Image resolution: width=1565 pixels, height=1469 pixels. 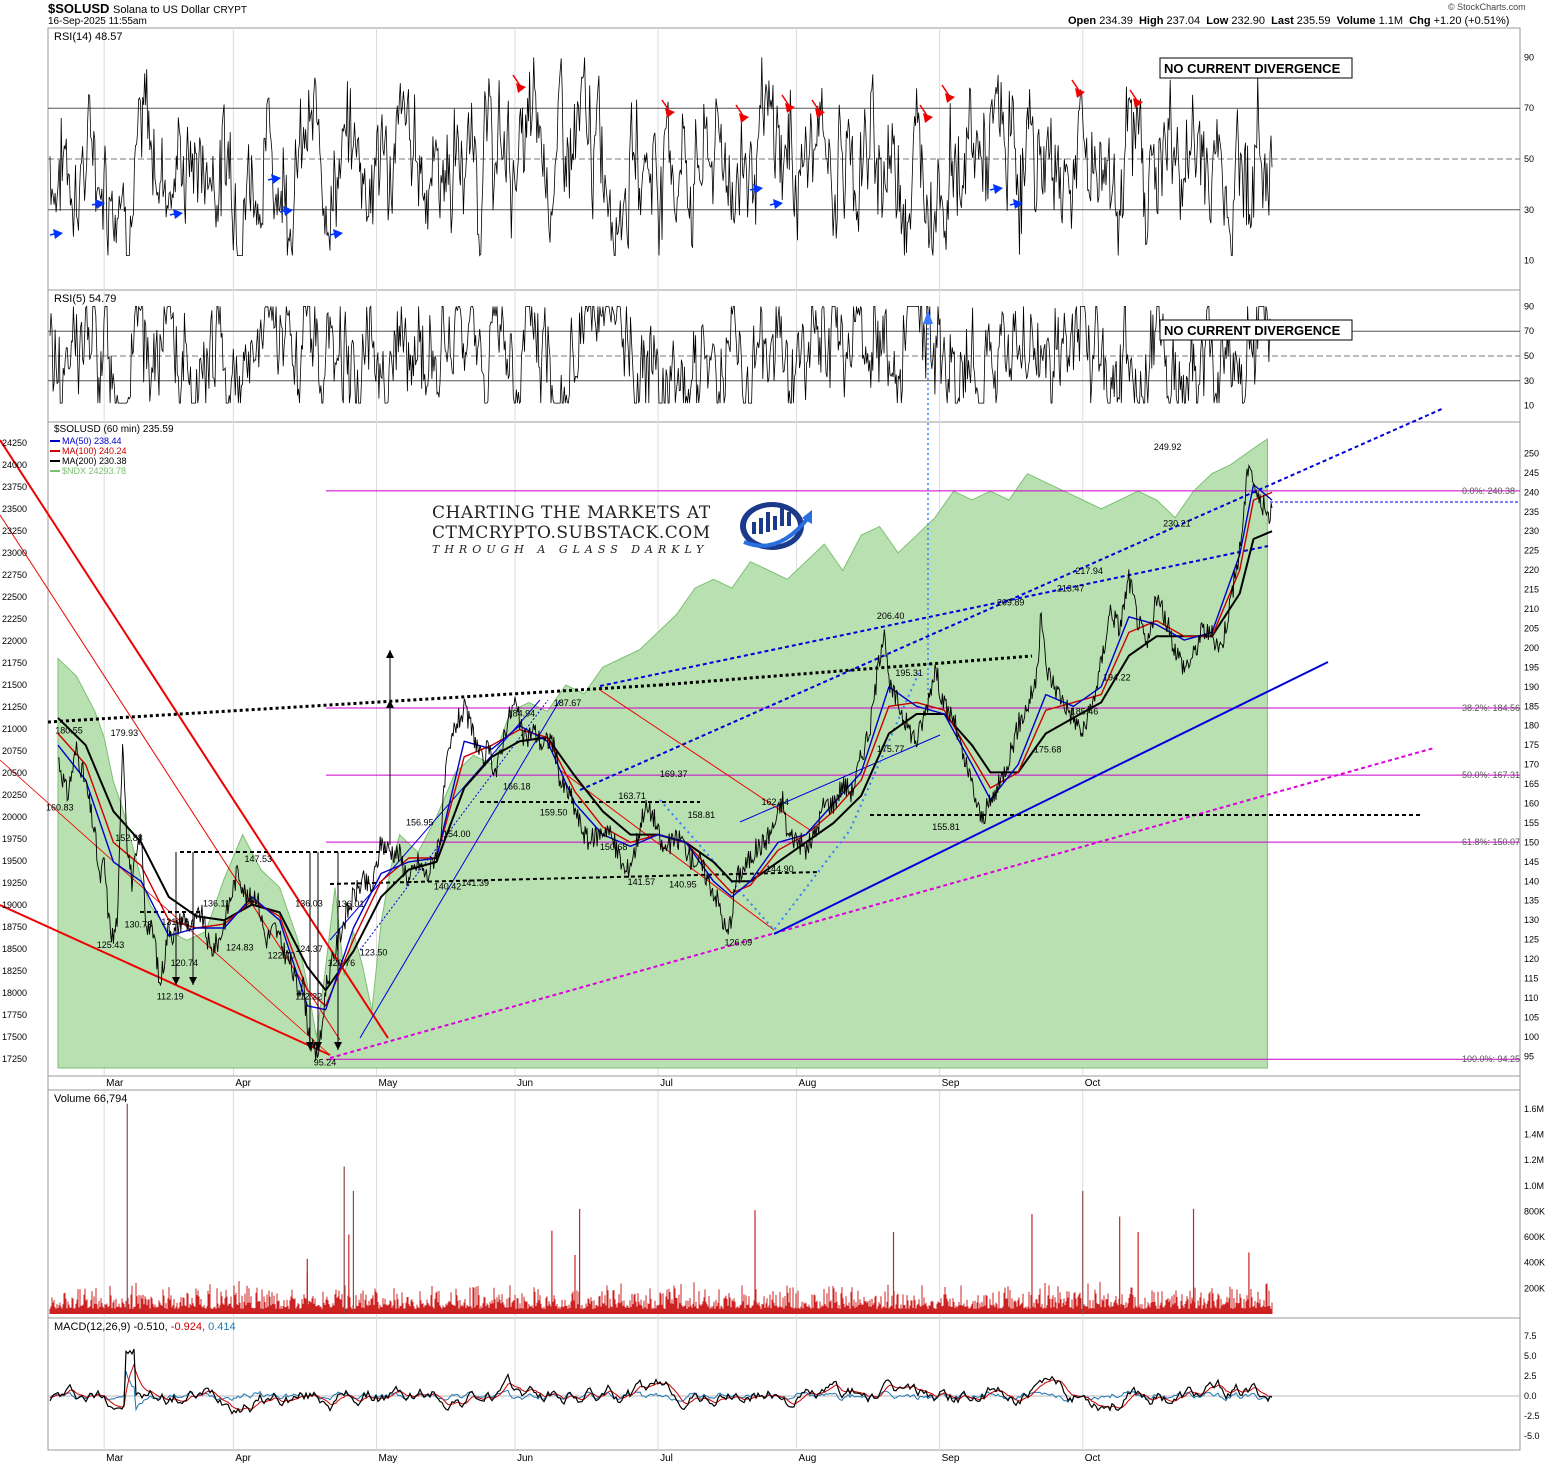 What do you see at coordinates (1534, 1288) in the screenshot?
I see `volume-y-tick: 200K` at bounding box center [1534, 1288].